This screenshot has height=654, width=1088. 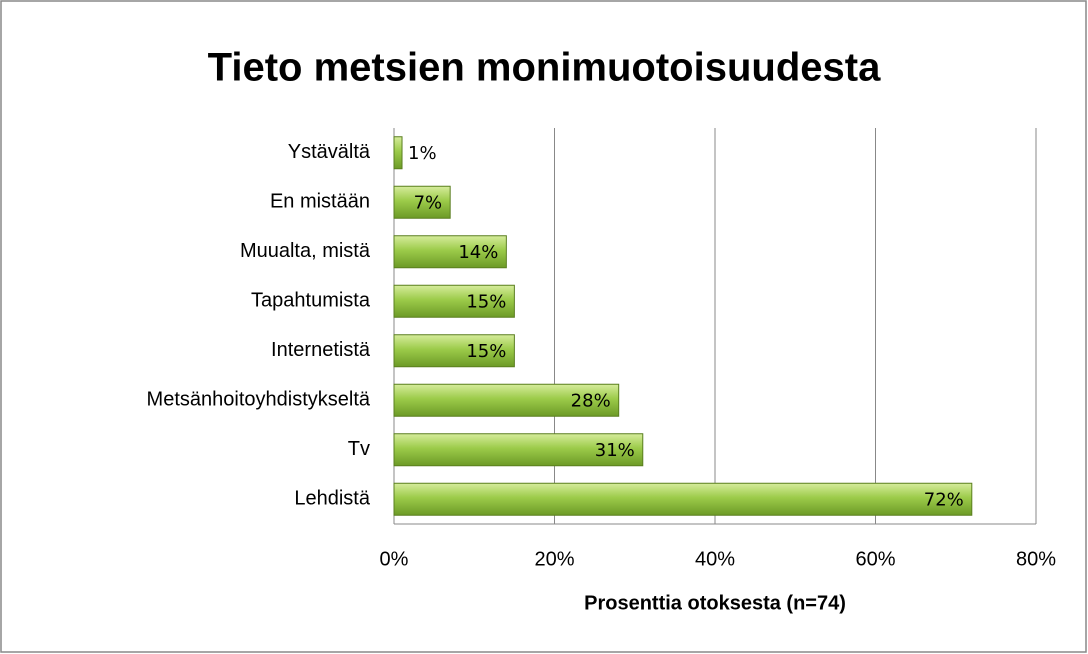 What do you see at coordinates (329, 152) in the screenshot?
I see `y-tick-label: Ystävältä` at bounding box center [329, 152].